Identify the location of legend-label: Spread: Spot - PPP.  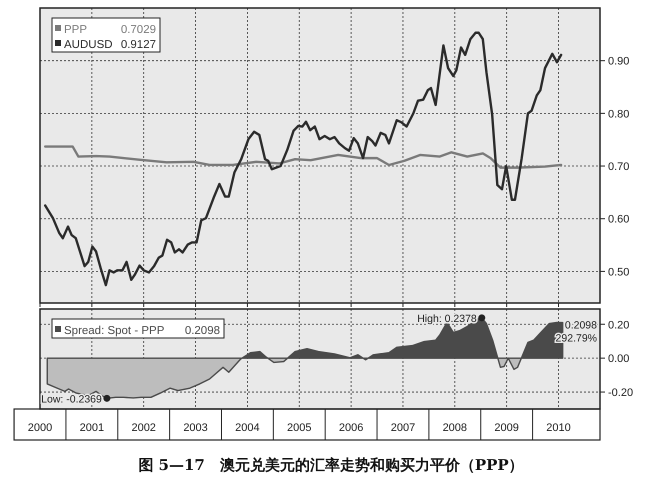
(114, 331).